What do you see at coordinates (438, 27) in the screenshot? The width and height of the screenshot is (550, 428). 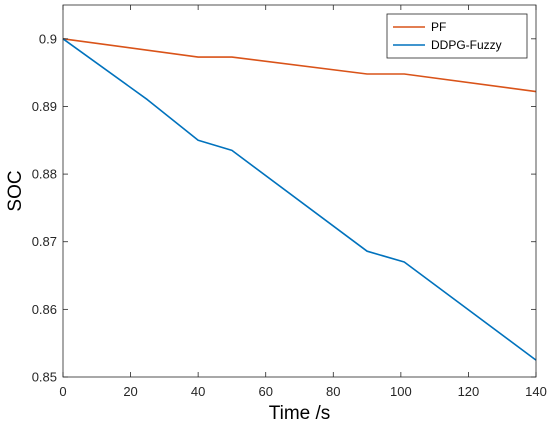 I see `legend-label-pf: PF` at bounding box center [438, 27].